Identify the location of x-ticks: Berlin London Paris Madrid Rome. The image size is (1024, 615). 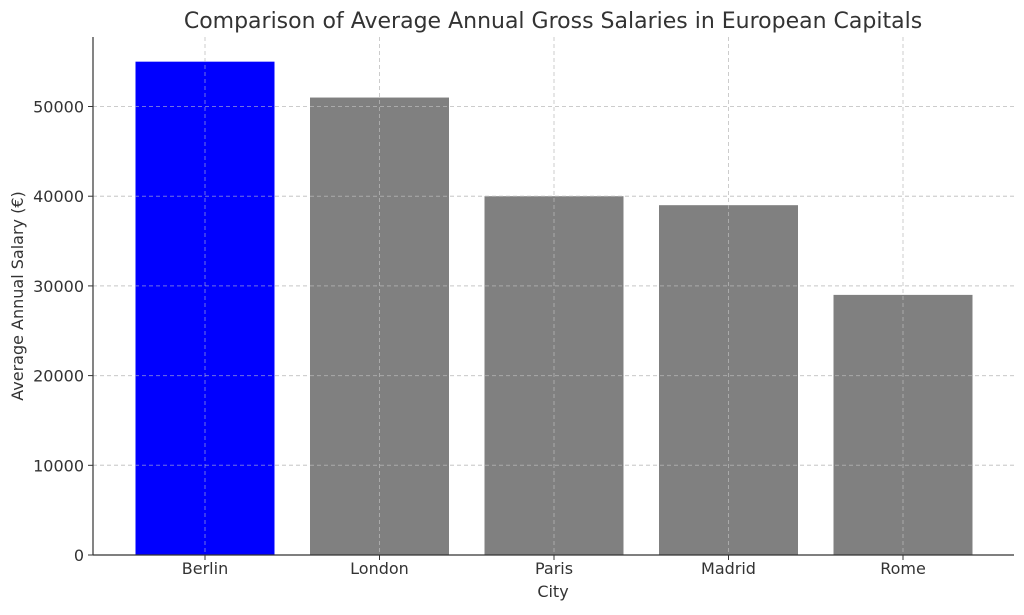
(554, 566).